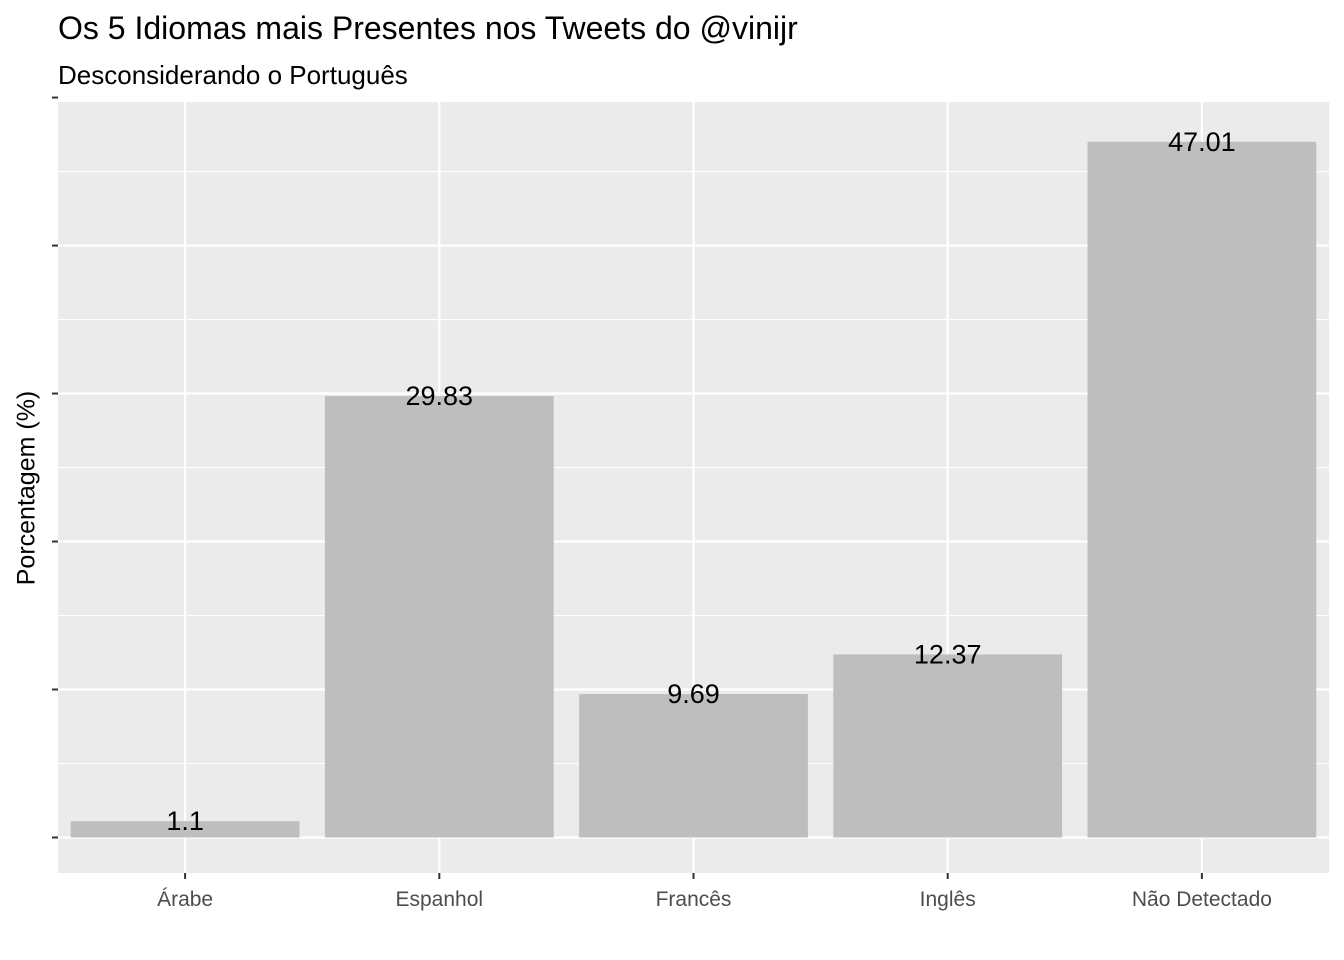 The width and height of the screenshot is (1344, 960). I want to click on data-label: 29.83, so click(440, 396).